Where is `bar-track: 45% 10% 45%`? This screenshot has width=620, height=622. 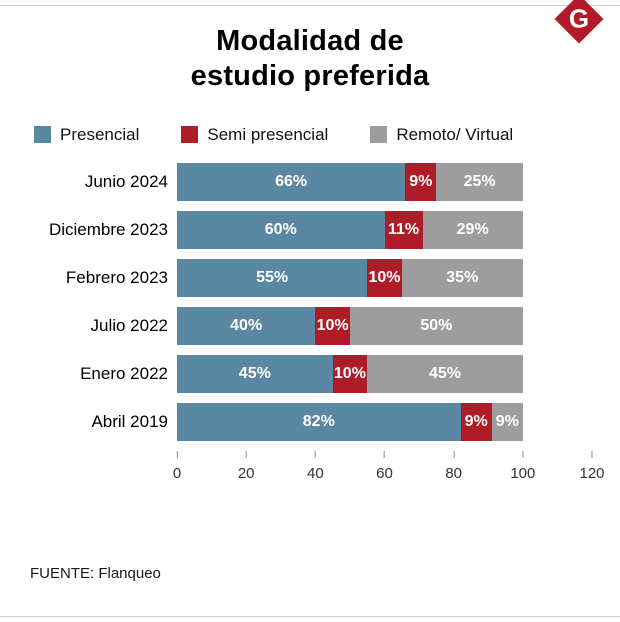
bar-track: 45% 10% 45% is located at coordinates (384, 373).